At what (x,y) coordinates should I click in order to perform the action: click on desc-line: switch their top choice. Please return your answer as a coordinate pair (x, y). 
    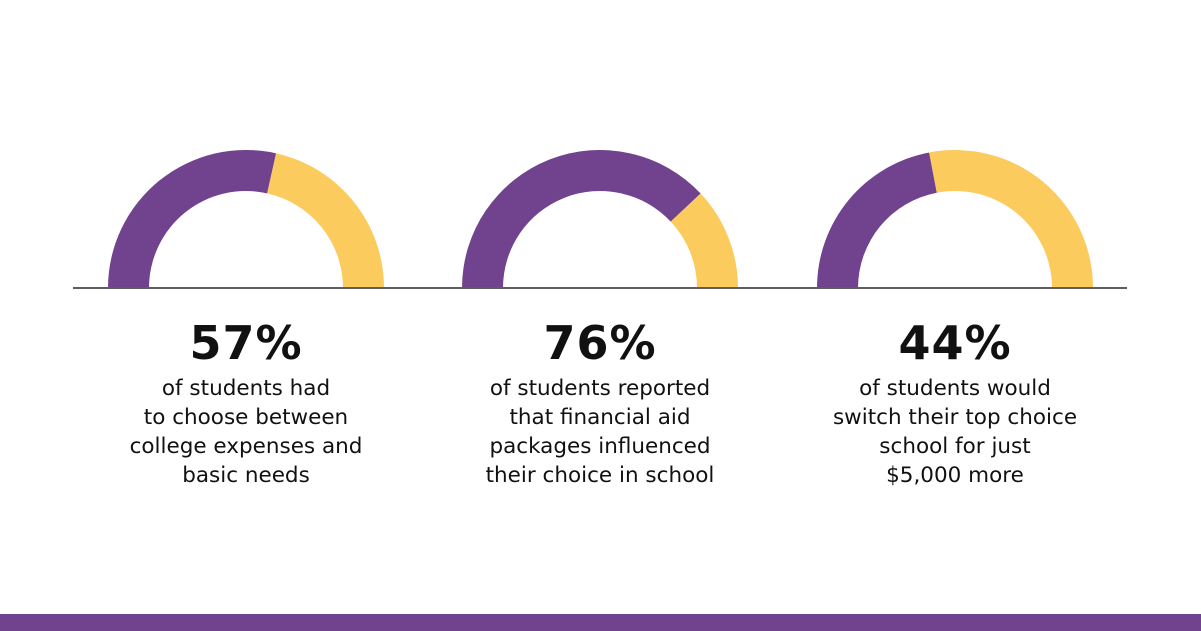
    Looking at the image, I should click on (955, 417).